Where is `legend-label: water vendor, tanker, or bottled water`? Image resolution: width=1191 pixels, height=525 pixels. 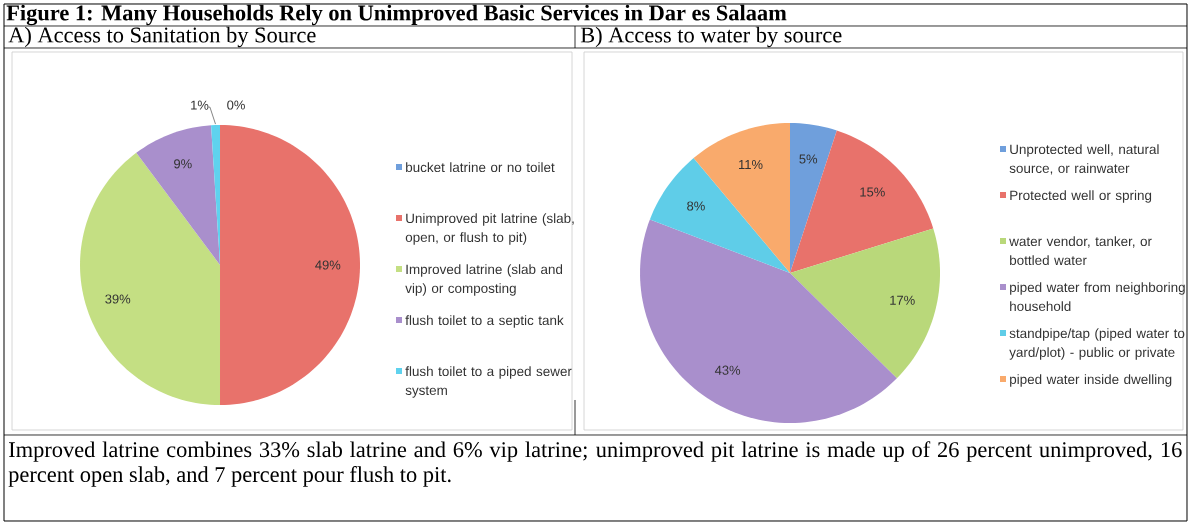
legend-label: water vendor, tanker, or bottled water is located at coordinates (1080, 250).